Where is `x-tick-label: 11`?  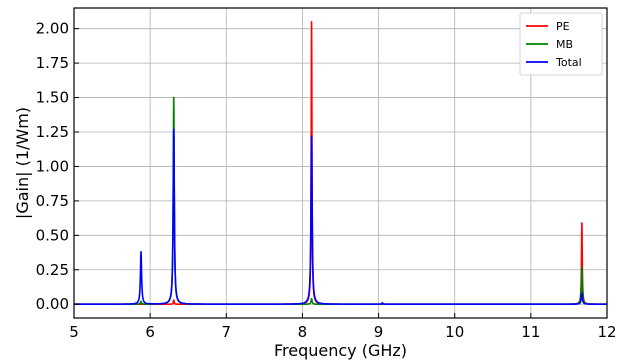 x-tick-label: 11 is located at coordinates (530, 332).